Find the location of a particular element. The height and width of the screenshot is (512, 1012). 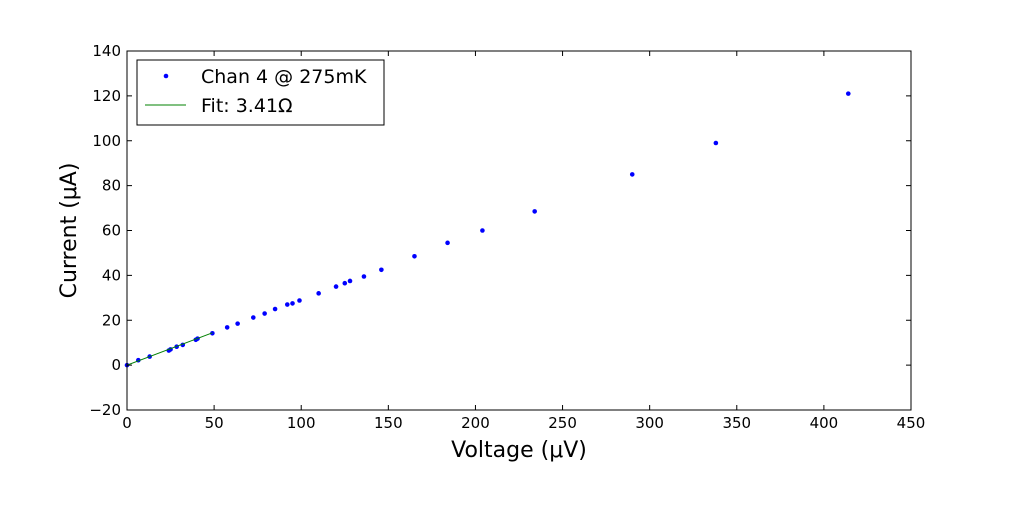

y-tick-label: 20 is located at coordinates (111, 320).